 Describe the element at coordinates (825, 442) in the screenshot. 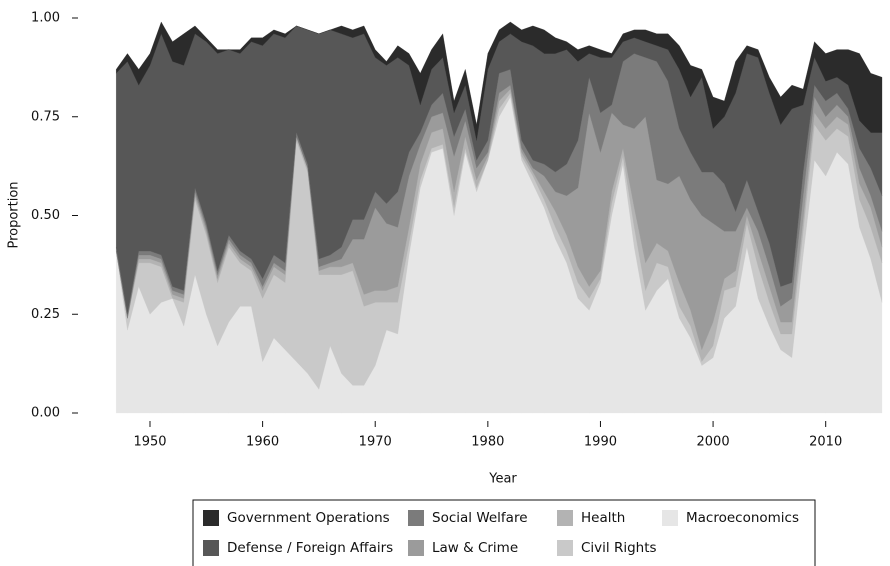

I see `x-tick-label: 2010` at that location.